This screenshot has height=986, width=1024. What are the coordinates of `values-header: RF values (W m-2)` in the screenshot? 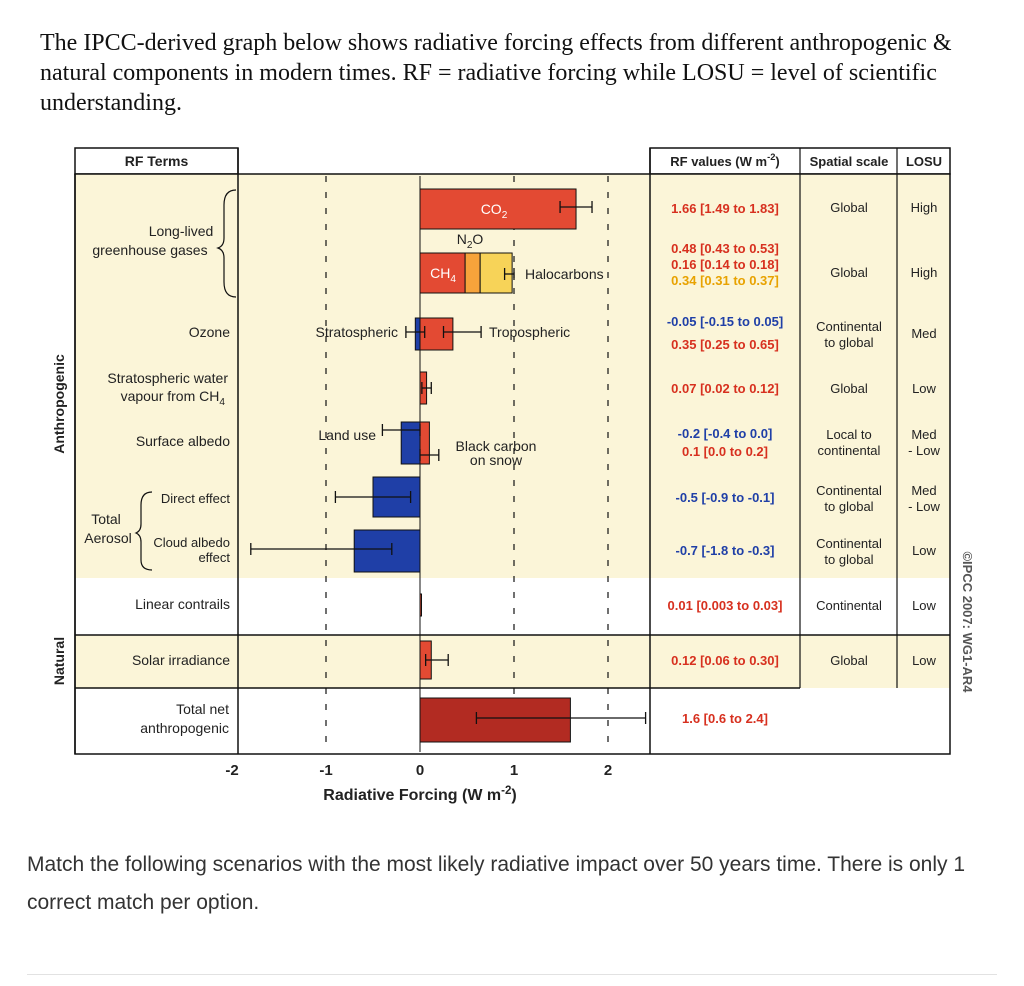 It's located at (724, 160).